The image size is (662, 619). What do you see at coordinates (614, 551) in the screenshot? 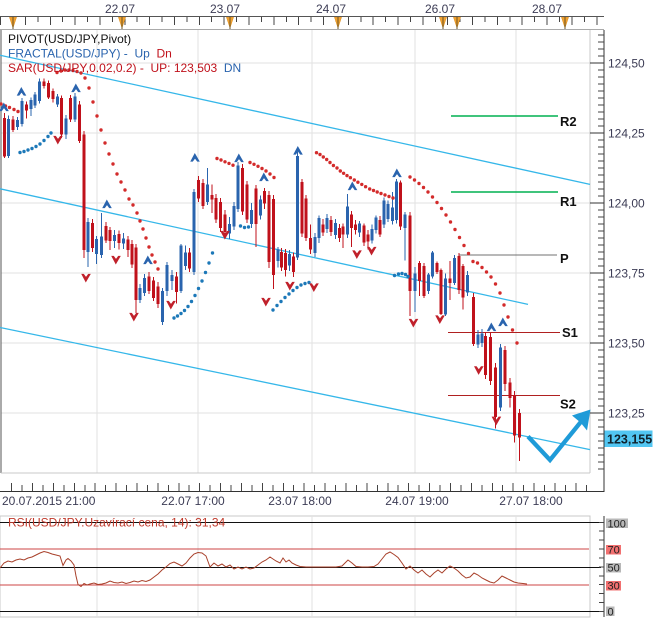
I see `svg-text: 70` at bounding box center [614, 551].